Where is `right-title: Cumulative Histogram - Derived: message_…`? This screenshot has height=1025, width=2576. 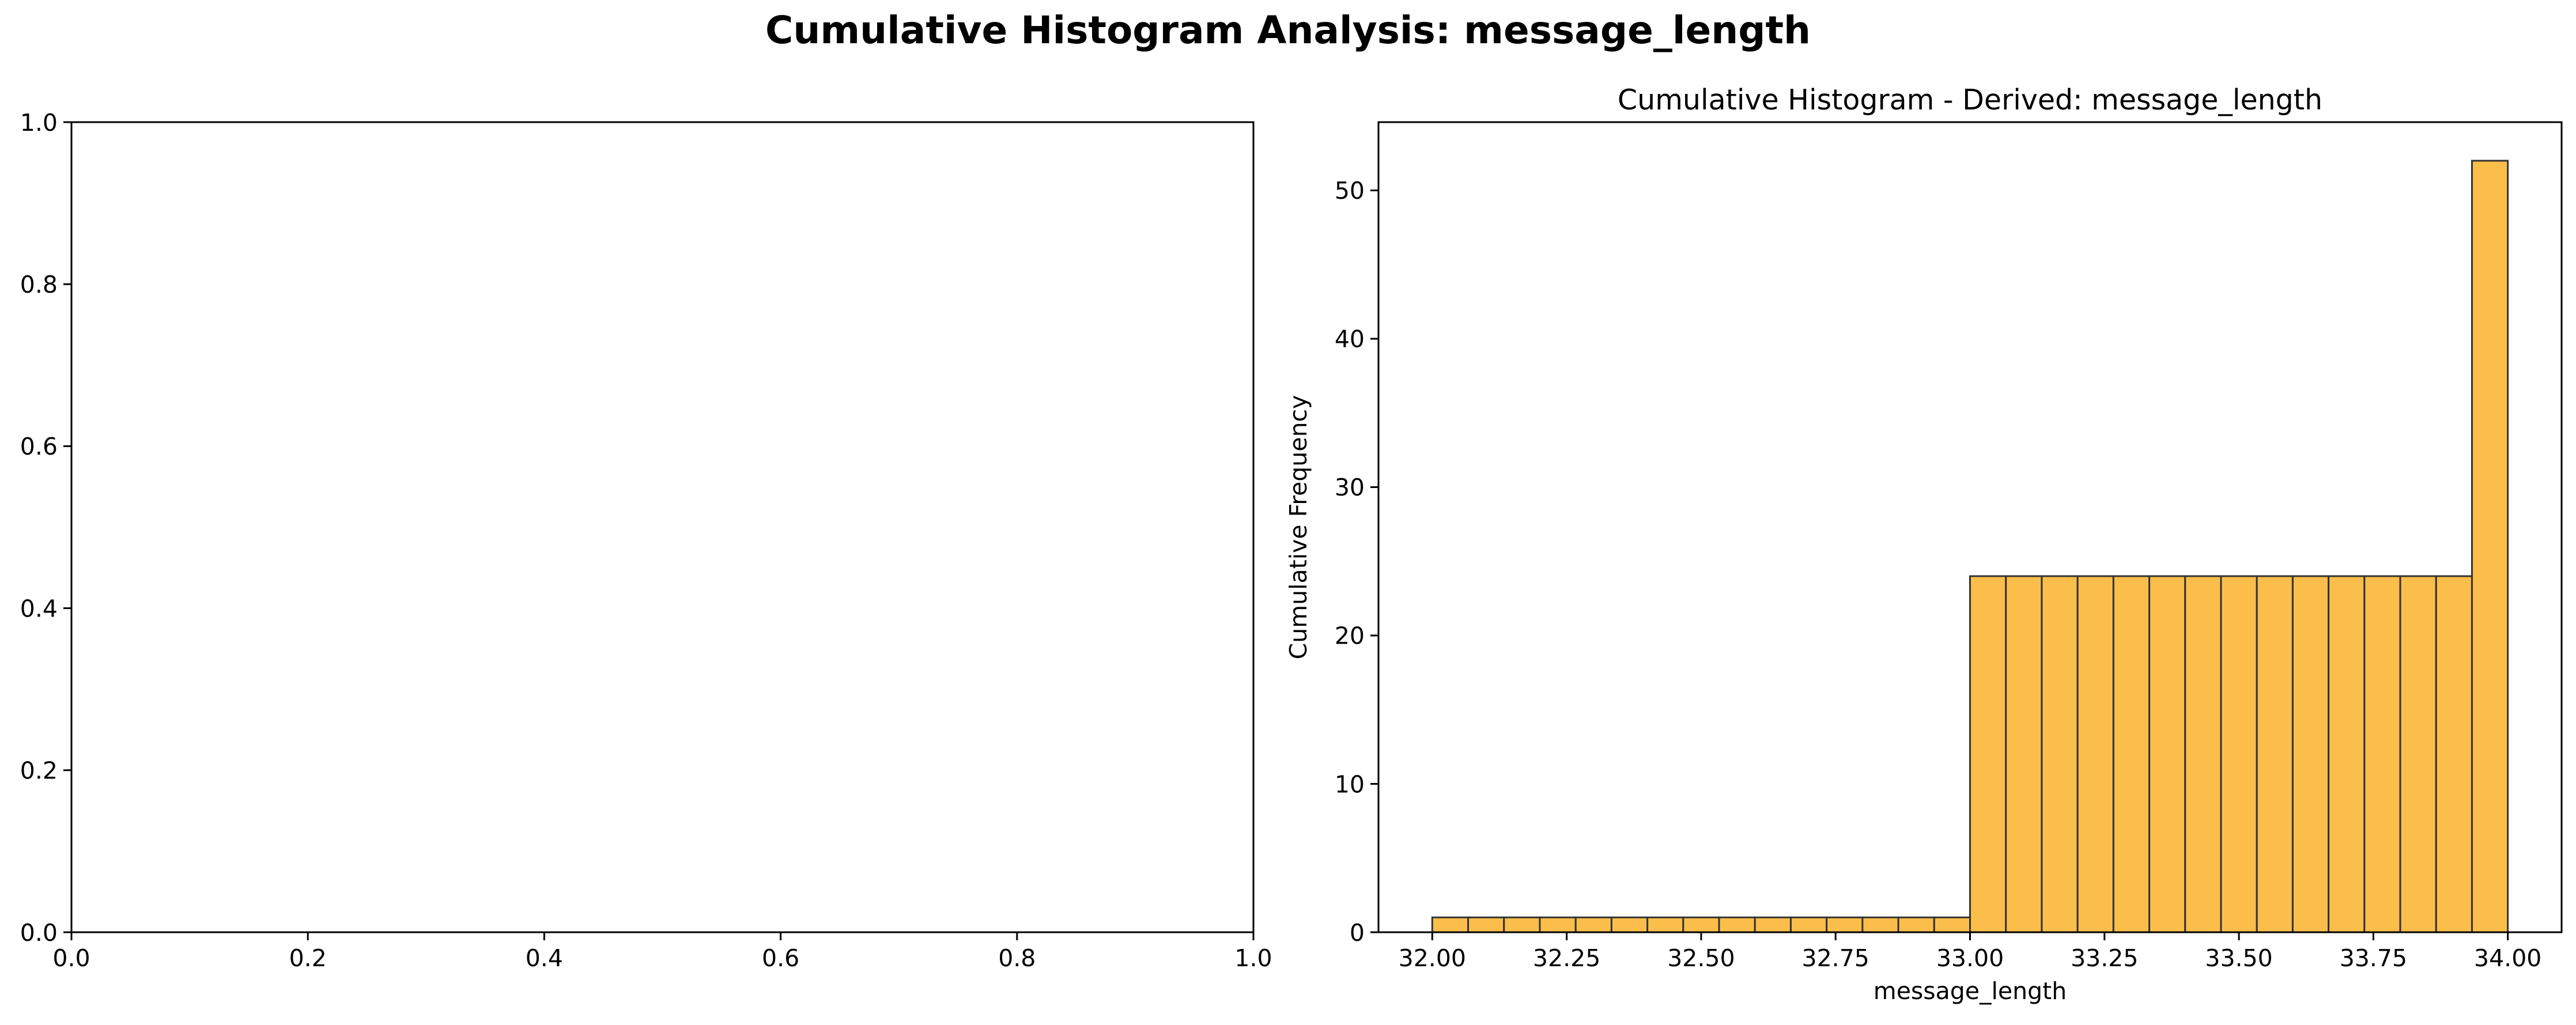 right-title: Cumulative Histogram - Derived: message_… is located at coordinates (1970, 100).